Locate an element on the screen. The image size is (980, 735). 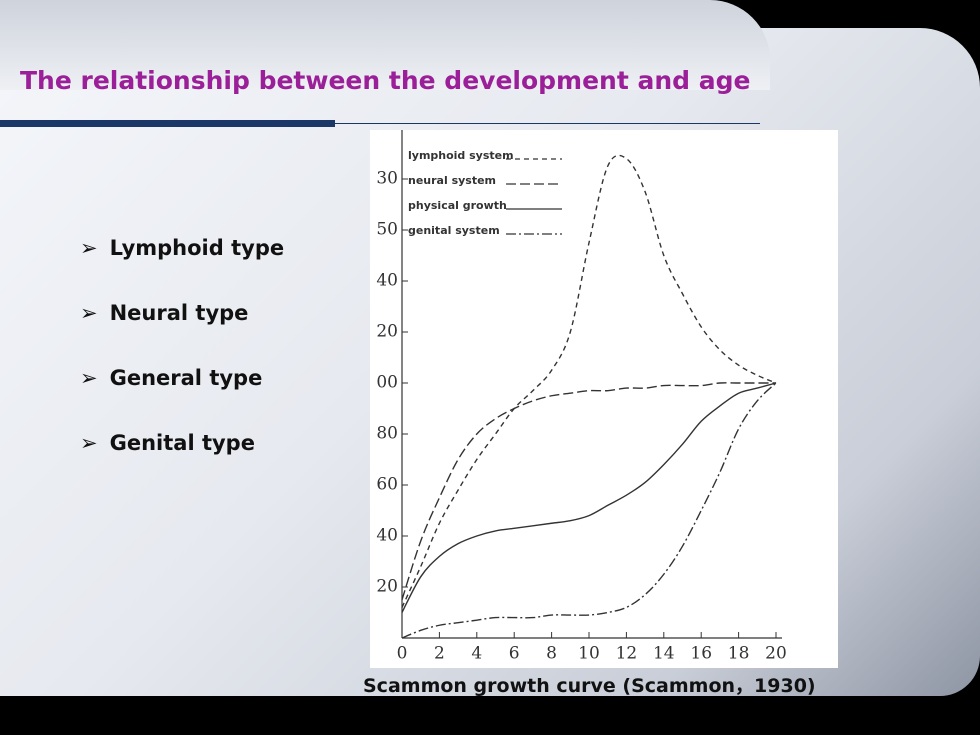
y-tick-label: 50 is located at coordinates (387, 230).